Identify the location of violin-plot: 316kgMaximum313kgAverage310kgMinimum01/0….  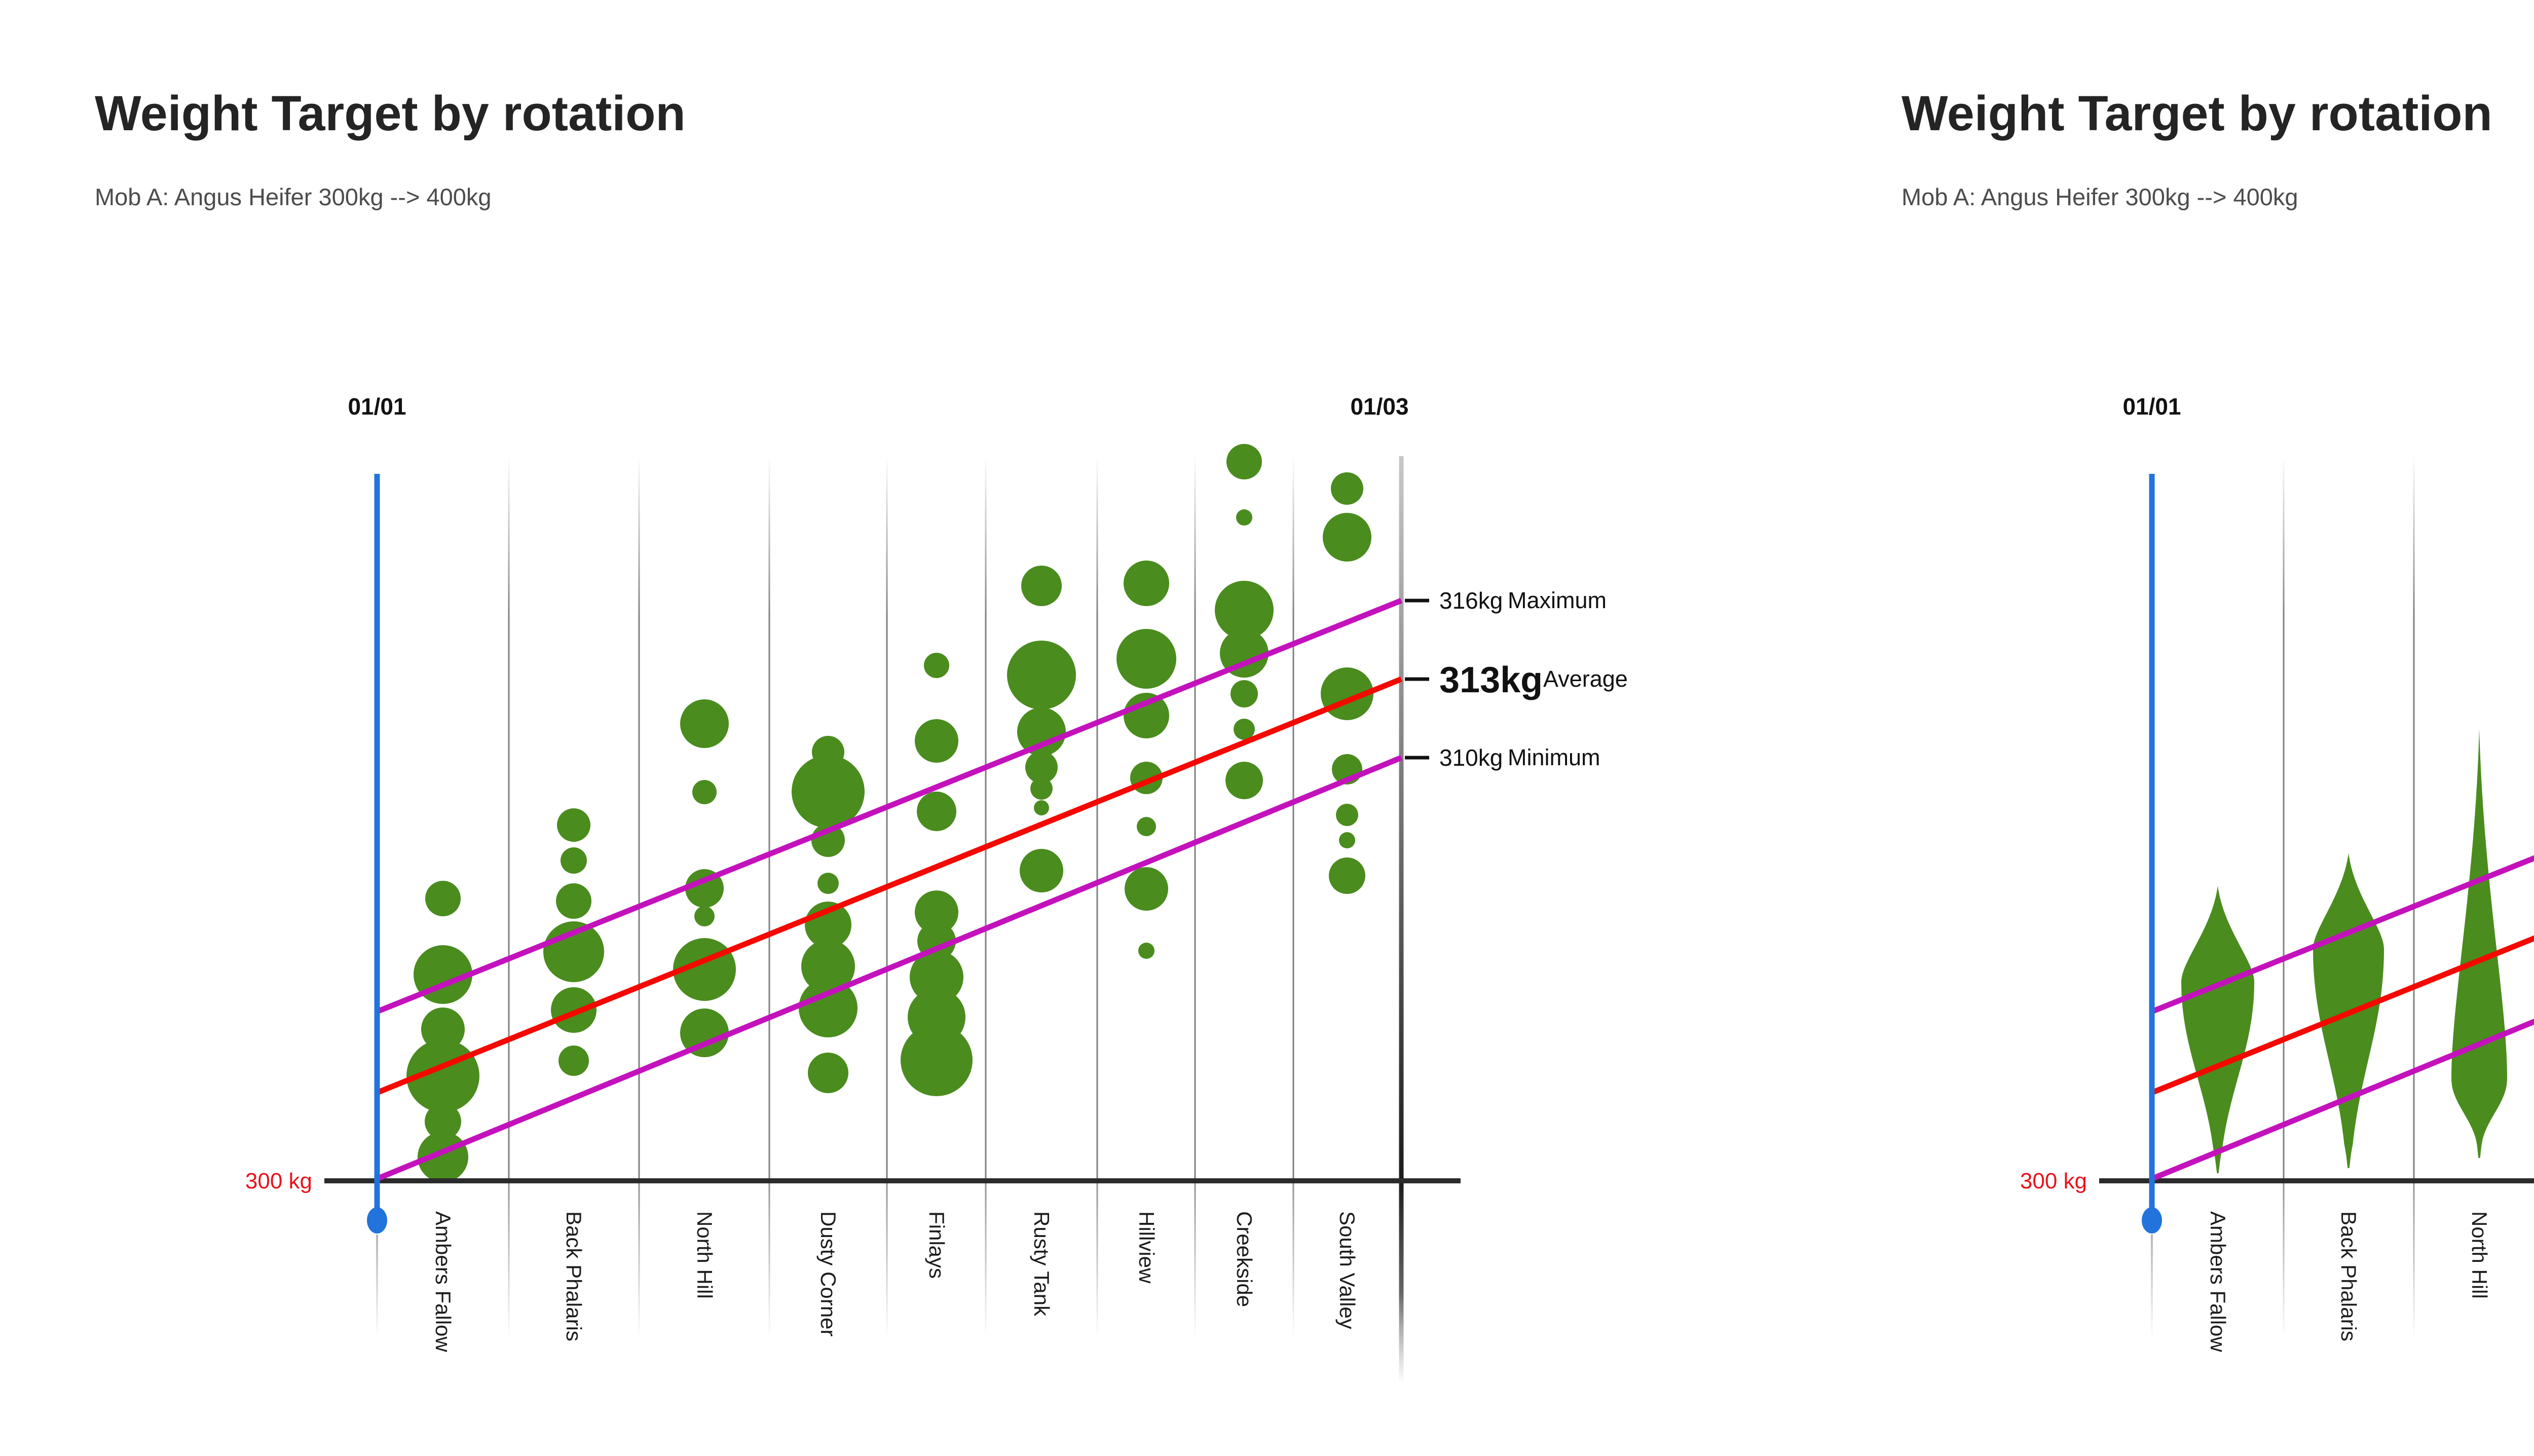
(2277, 880).